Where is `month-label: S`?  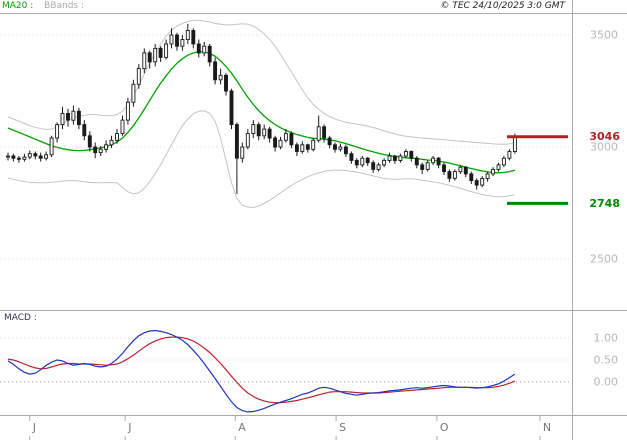
month-label: S is located at coordinates (342, 427).